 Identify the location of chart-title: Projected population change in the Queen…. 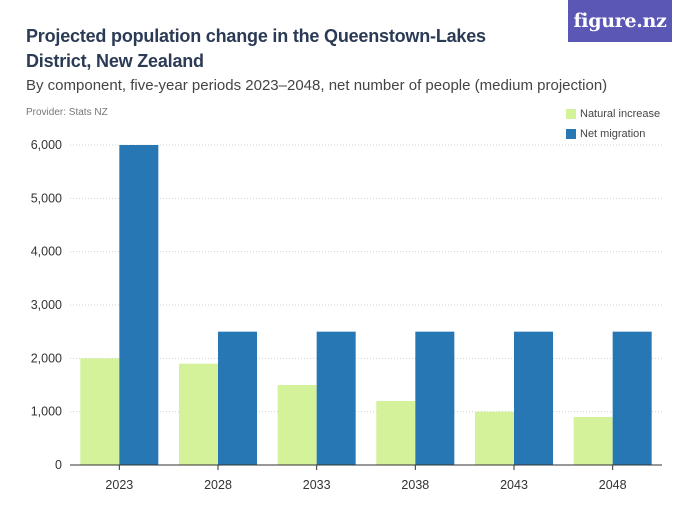
(256, 48).